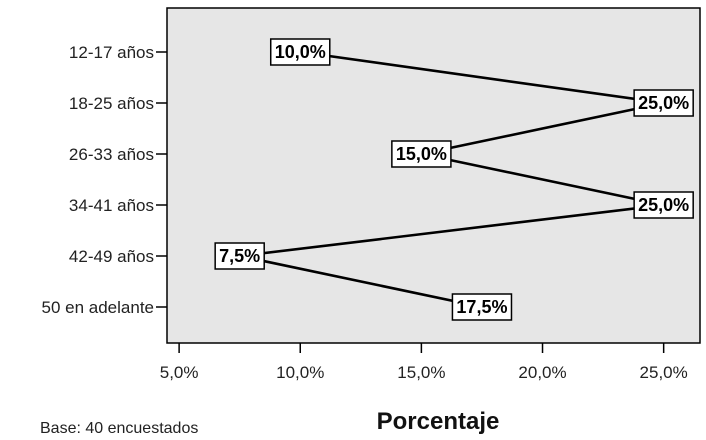  What do you see at coordinates (111, 103) in the screenshot?
I see `y-tick-label: 18-25 años` at bounding box center [111, 103].